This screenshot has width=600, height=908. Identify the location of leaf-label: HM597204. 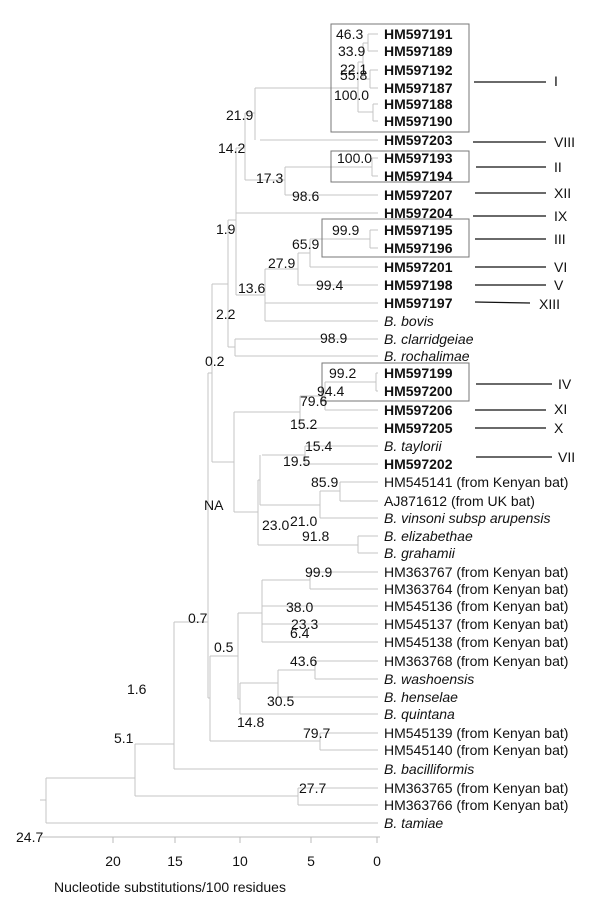
(418, 213).